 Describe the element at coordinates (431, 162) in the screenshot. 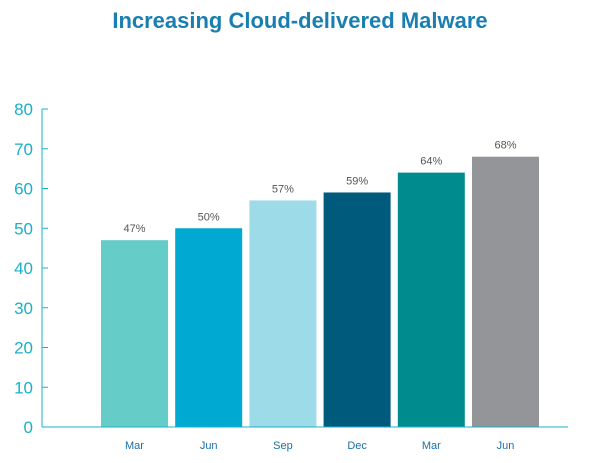

I see `data-label-5: 64%` at that location.